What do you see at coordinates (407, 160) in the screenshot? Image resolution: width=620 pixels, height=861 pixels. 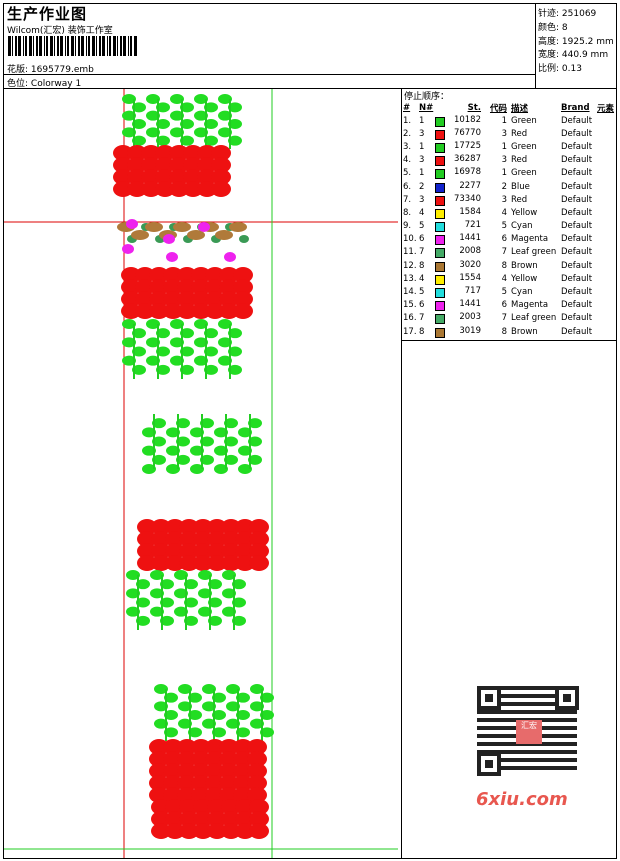 I see `row-index: 4.` at bounding box center [407, 160].